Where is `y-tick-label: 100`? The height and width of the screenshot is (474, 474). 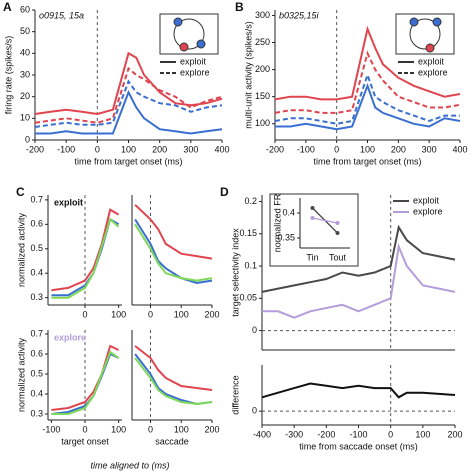
y-tick-label: 100 is located at coordinates (262, 123).